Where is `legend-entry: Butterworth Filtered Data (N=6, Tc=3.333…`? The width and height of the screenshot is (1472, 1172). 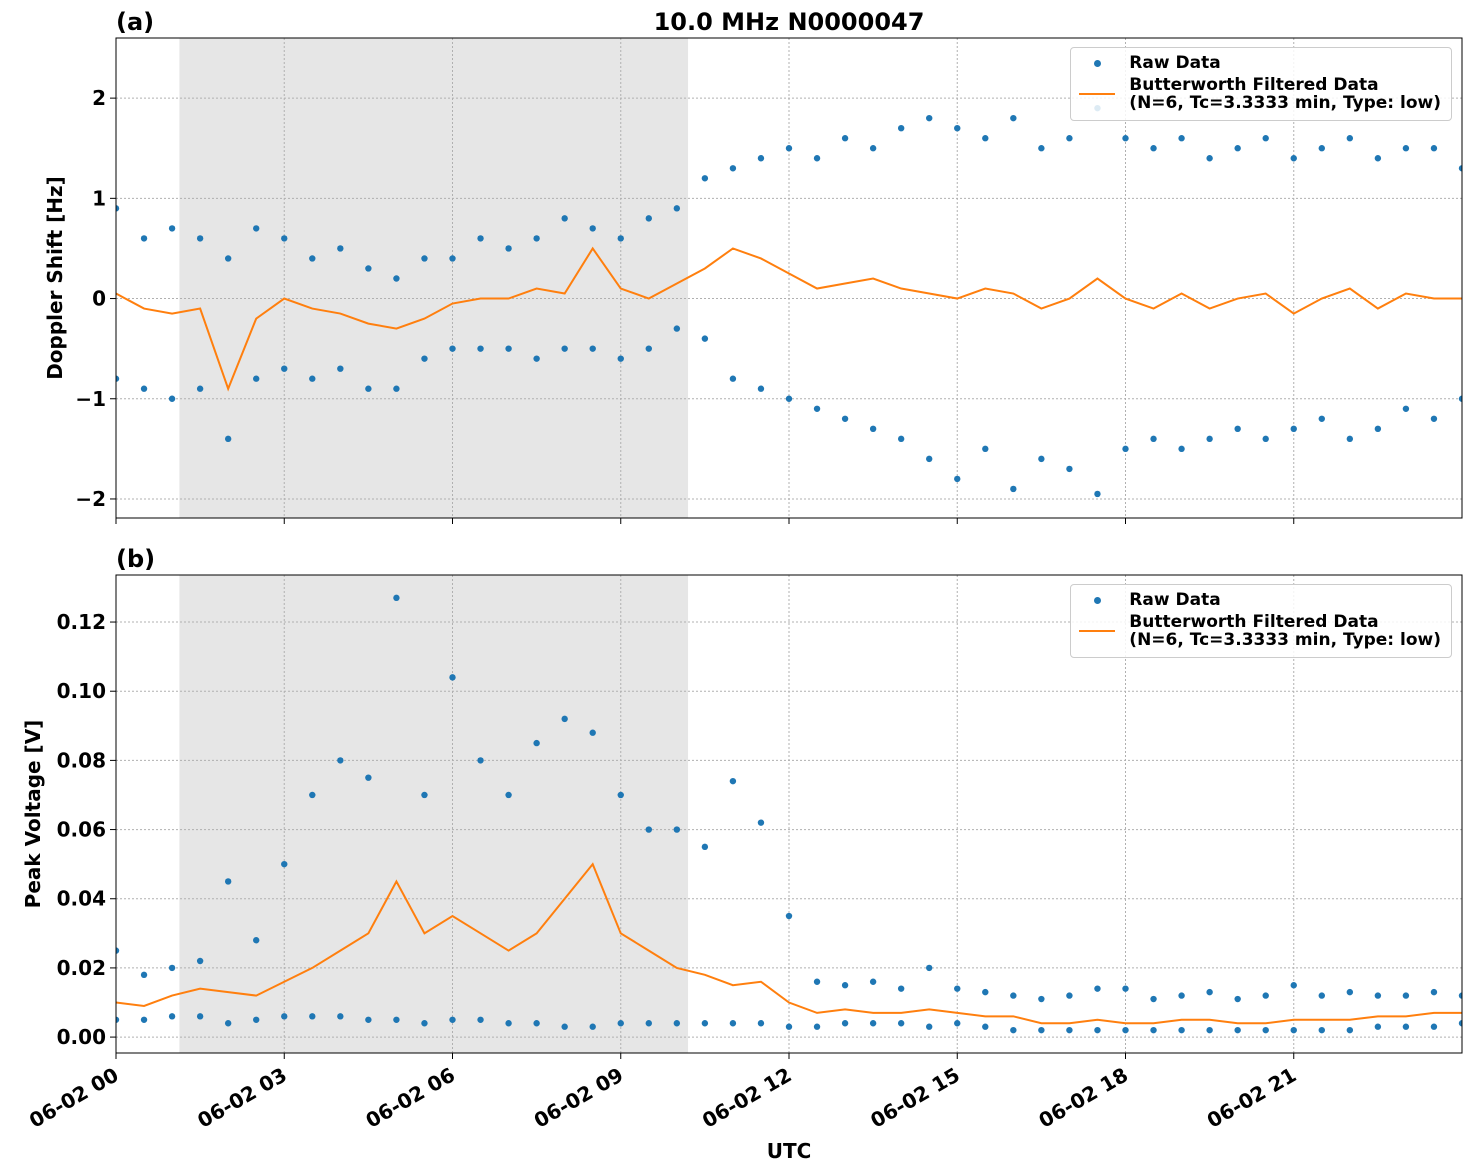 legend-entry: Butterworth Filtered Data (N=6, Tc=3.333… is located at coordinates (1259, 631).